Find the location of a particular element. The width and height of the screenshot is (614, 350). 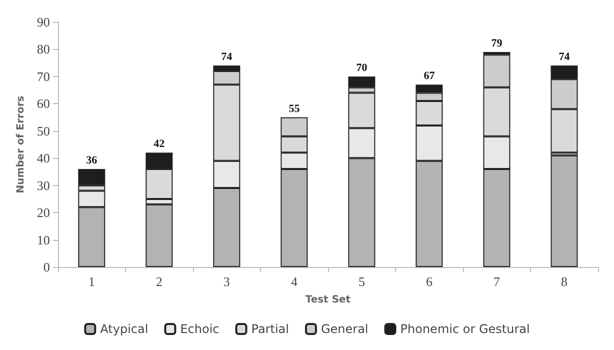

y-tick-label: 30 is located at coordinates (43, 185).